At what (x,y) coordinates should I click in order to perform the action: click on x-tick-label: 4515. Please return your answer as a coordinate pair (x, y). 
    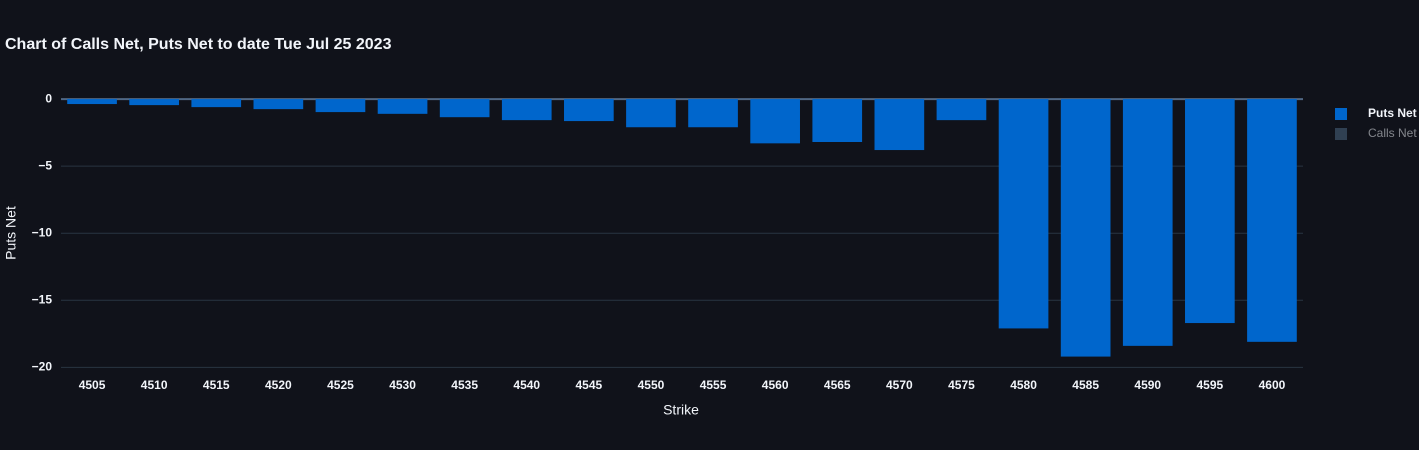
    Looking at the image, I should click on (216, 385).